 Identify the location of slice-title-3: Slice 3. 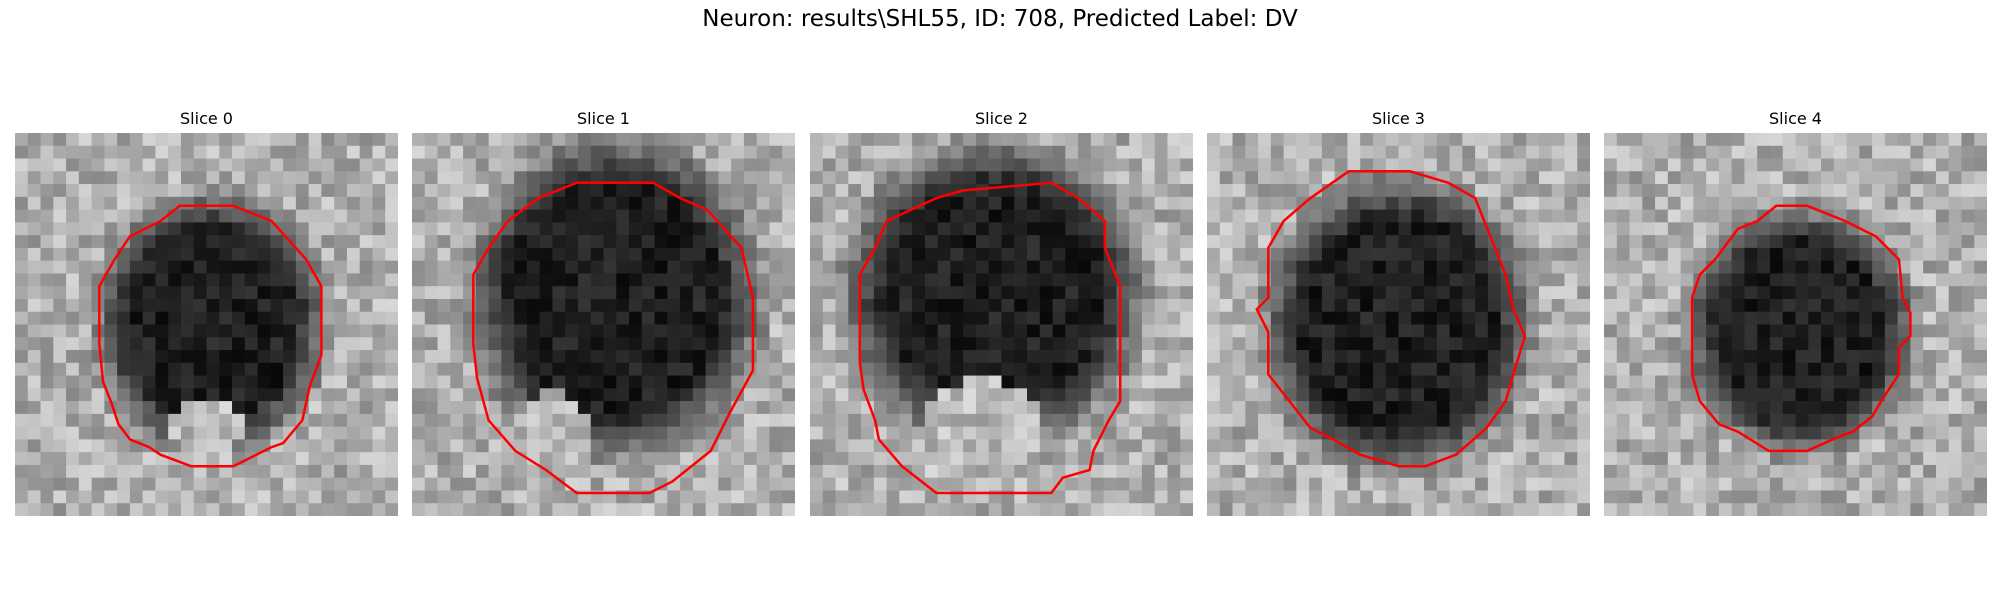
(1398, 118).